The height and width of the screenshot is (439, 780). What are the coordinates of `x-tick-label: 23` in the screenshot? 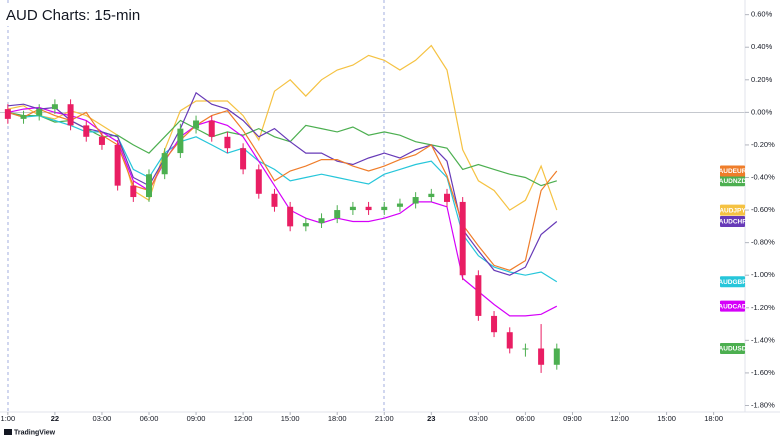 It's located at (431, 418).